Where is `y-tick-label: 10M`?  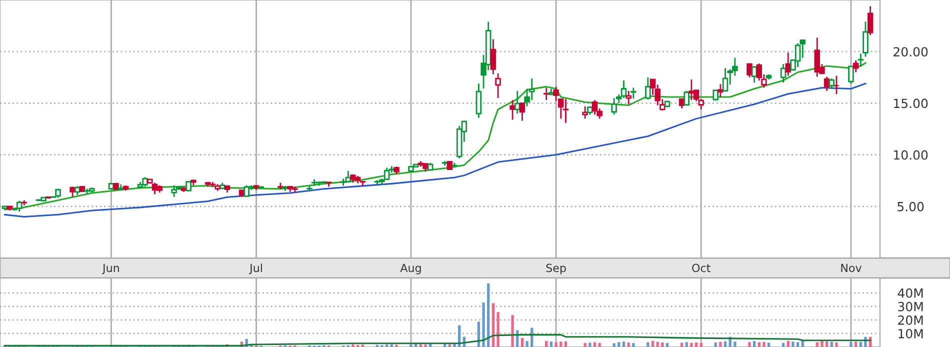
y-tick-label: 10M is located at coordinates (910, 333).